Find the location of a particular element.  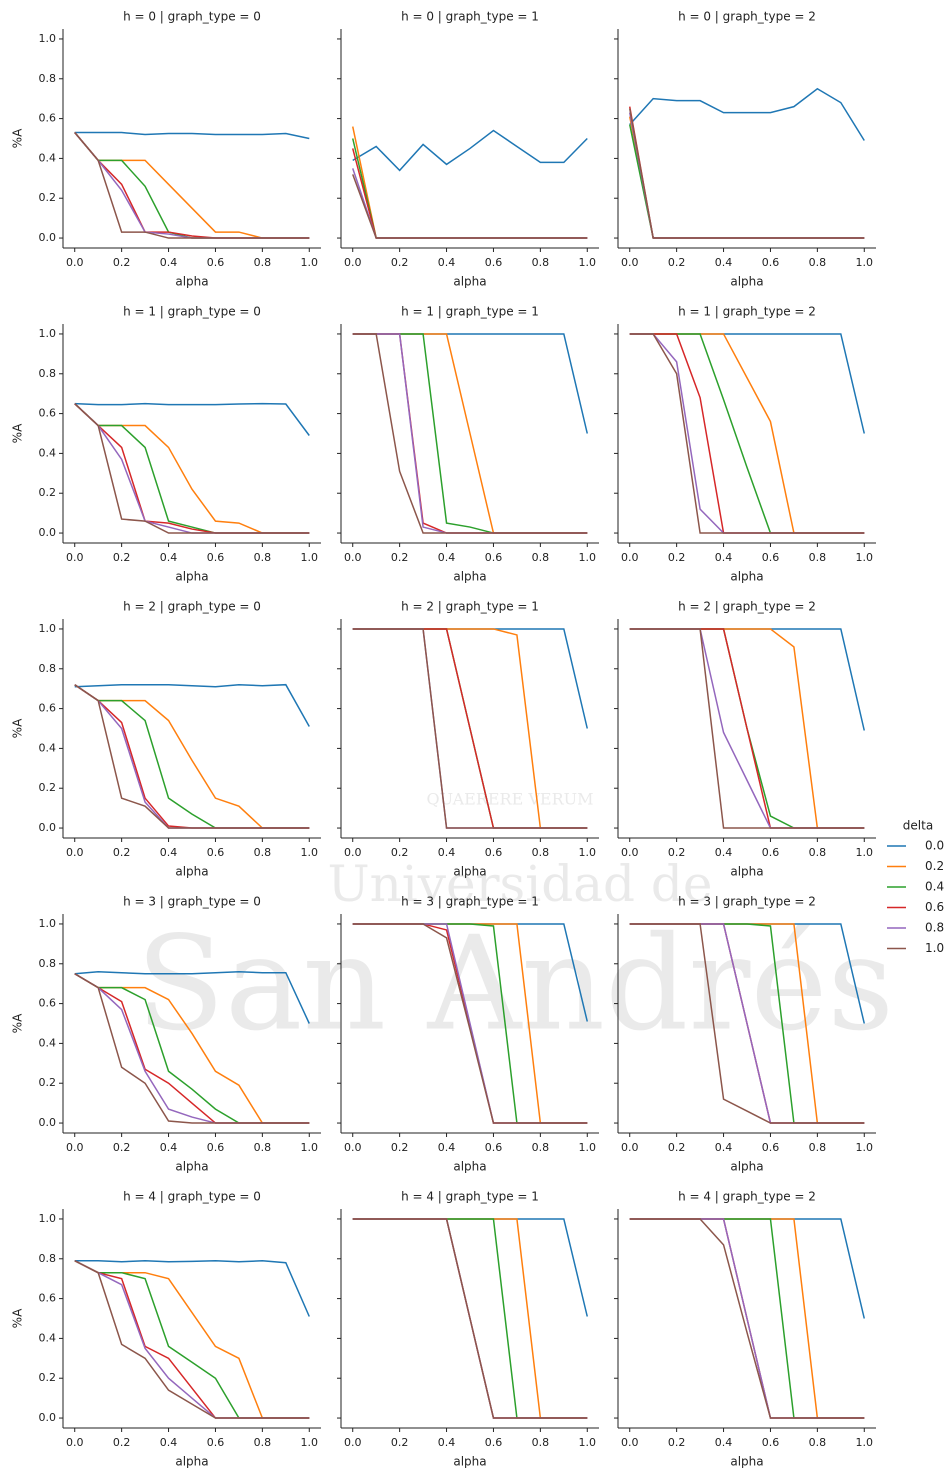

legend-label: 1.0 is located at coordinates (934, 948).